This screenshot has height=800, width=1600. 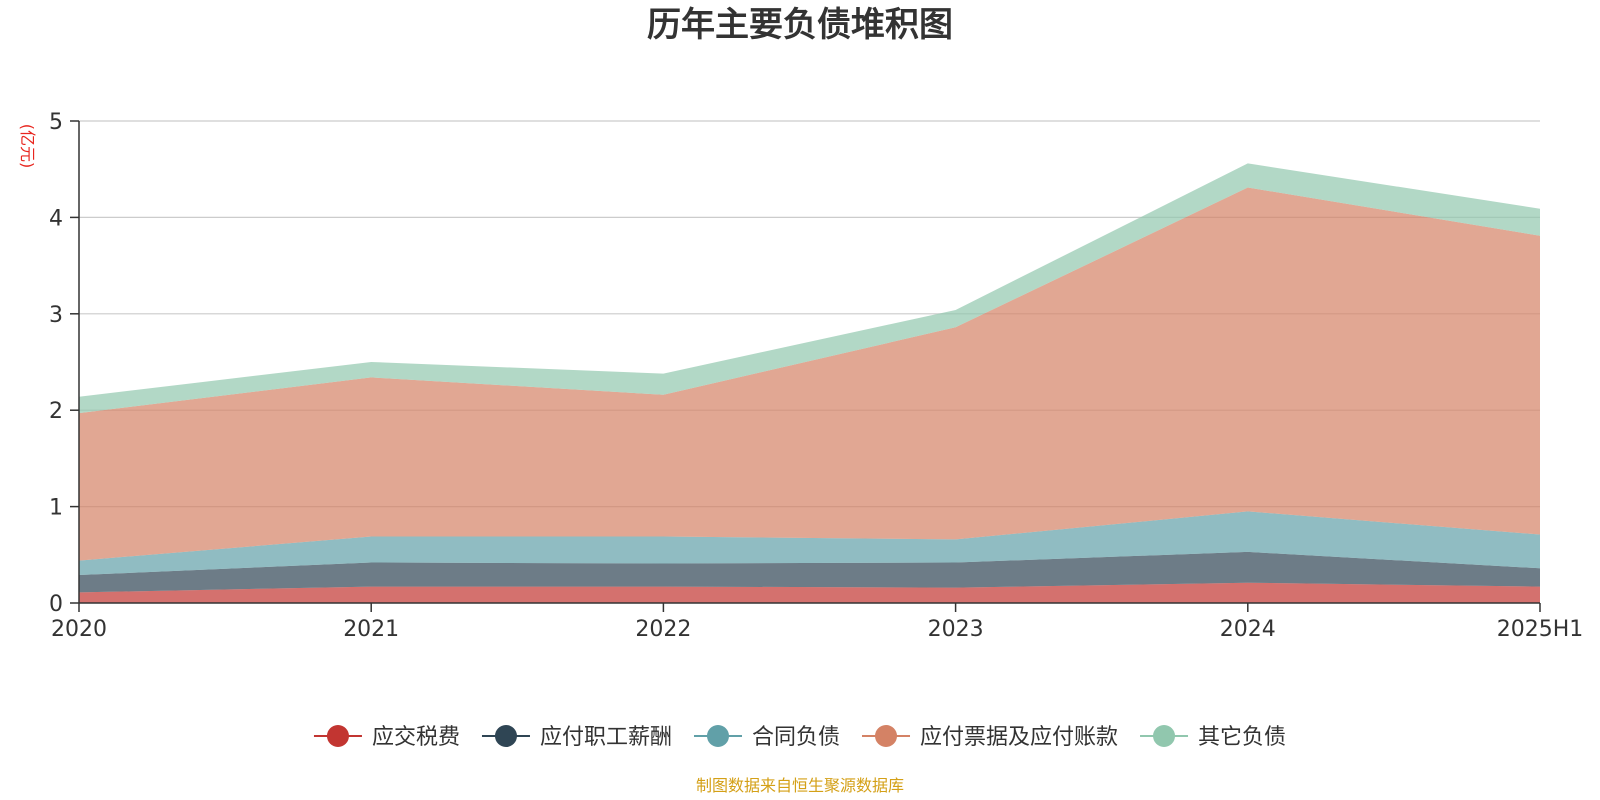 I want to click on legend-item: 其它负债, so click(x=1213, y=737).